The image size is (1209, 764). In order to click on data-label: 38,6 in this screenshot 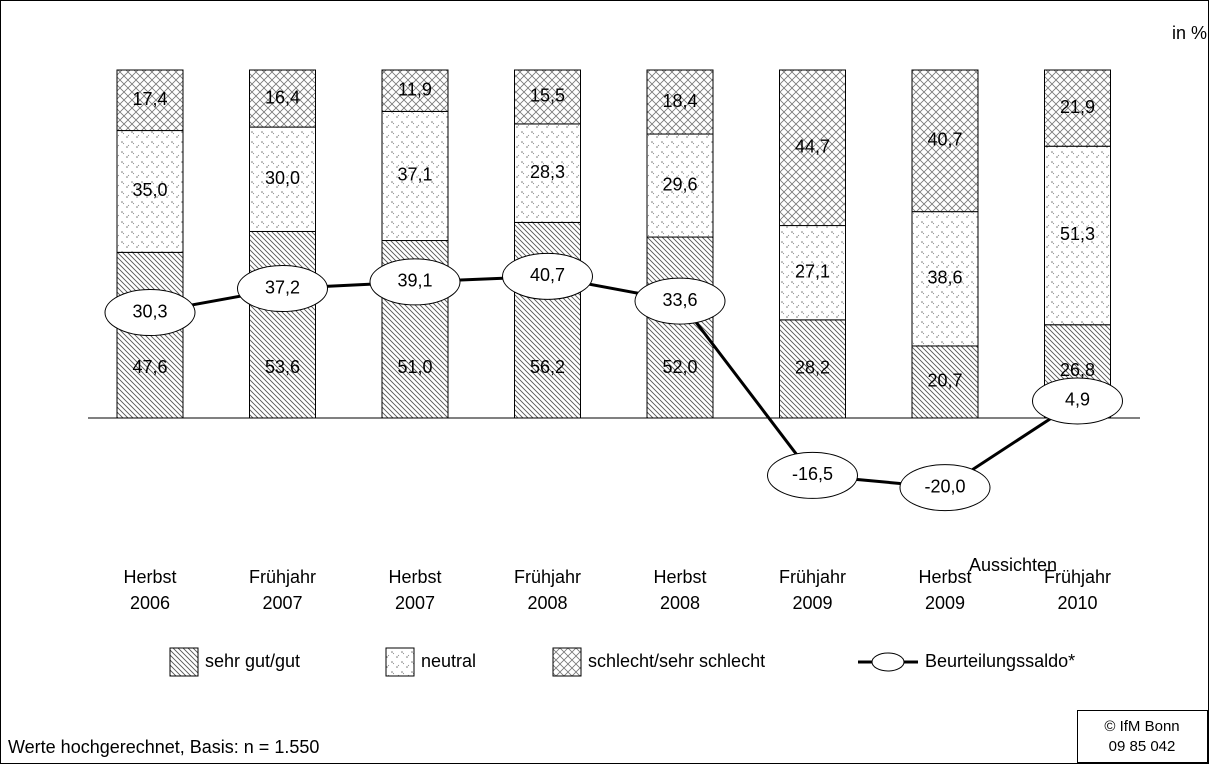, I will do `click(944, 278)`.